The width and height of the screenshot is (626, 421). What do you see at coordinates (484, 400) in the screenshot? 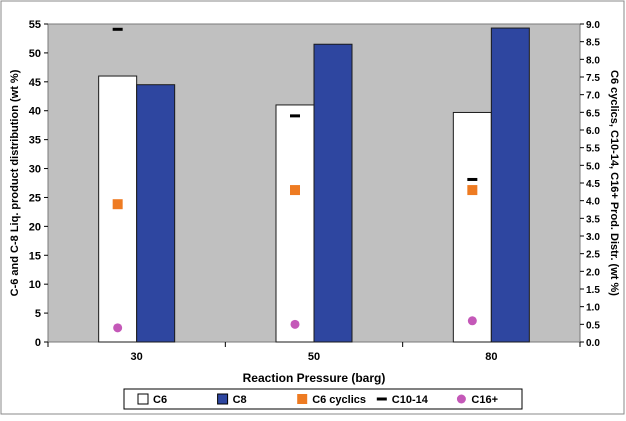
I see `legend-label: C16+` at bounding box center [484, 400].